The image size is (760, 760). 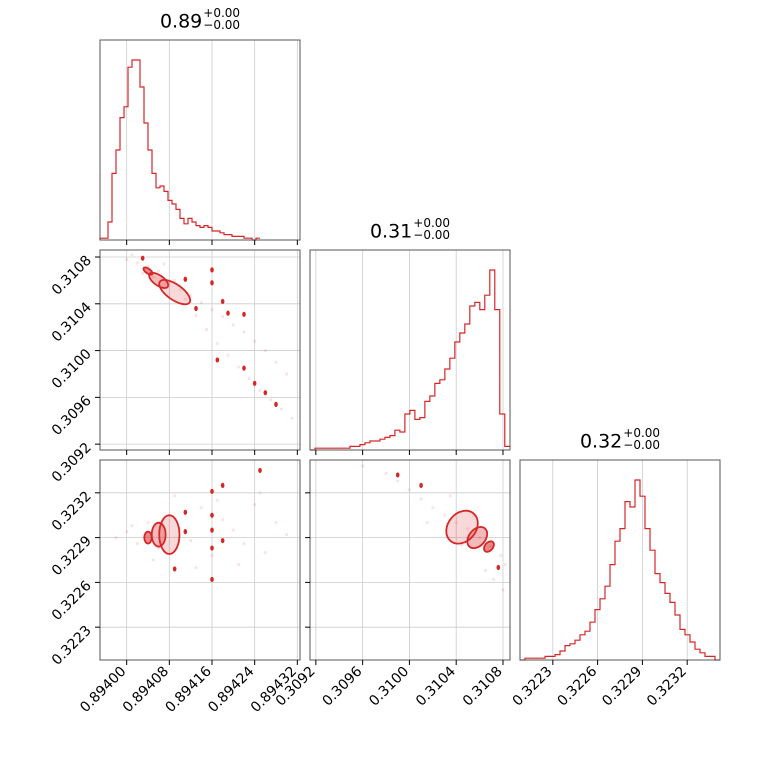 I want to click on hist-panel-3-frame, so click(x=620, y=560).